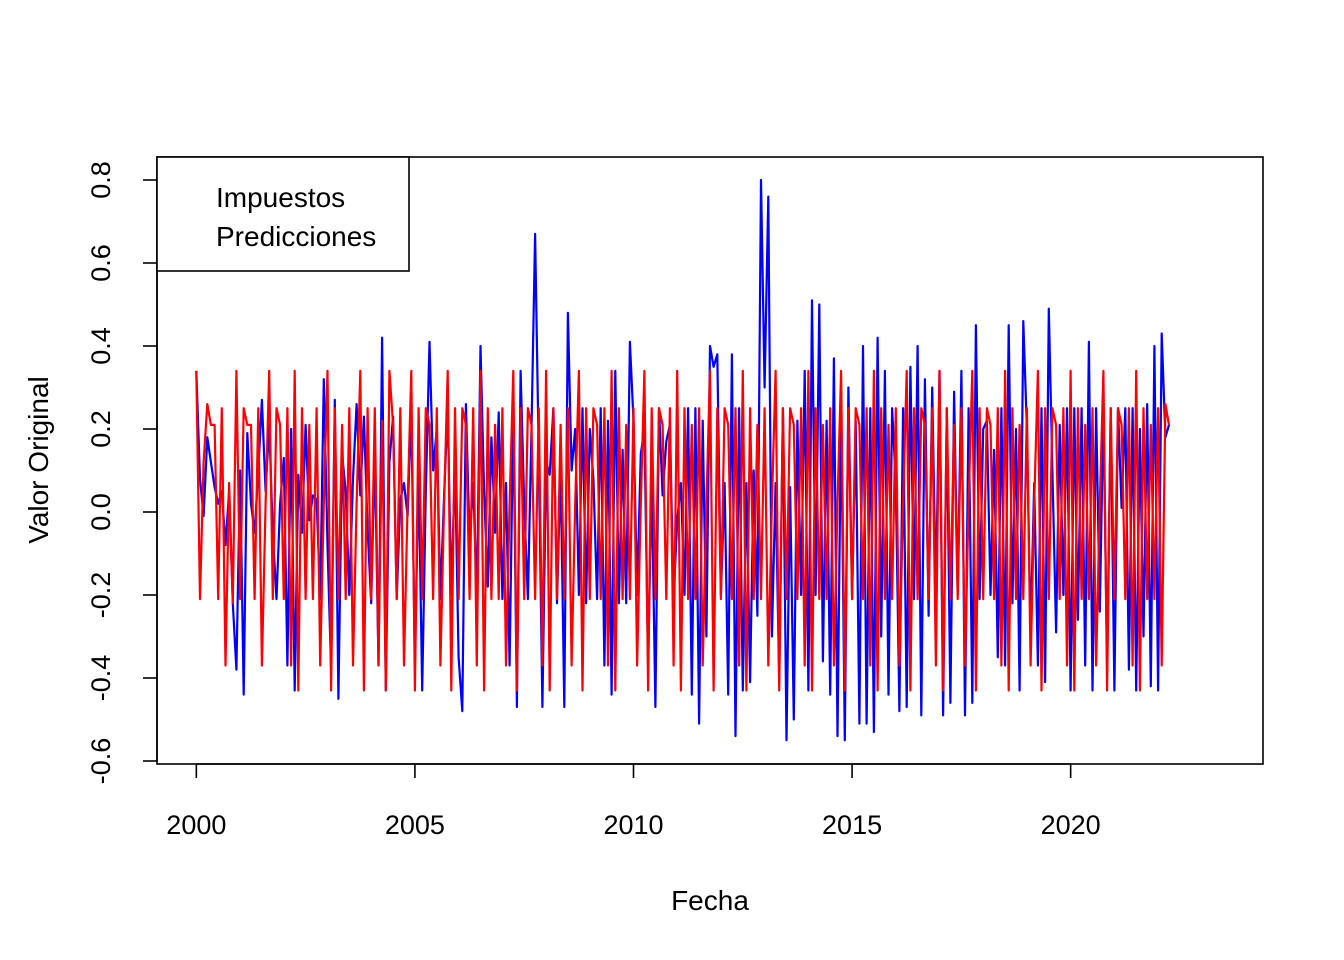 This screenshot has width=1344, height=960. I want to click on y-tick-label: 0.2, so click(101, 429).